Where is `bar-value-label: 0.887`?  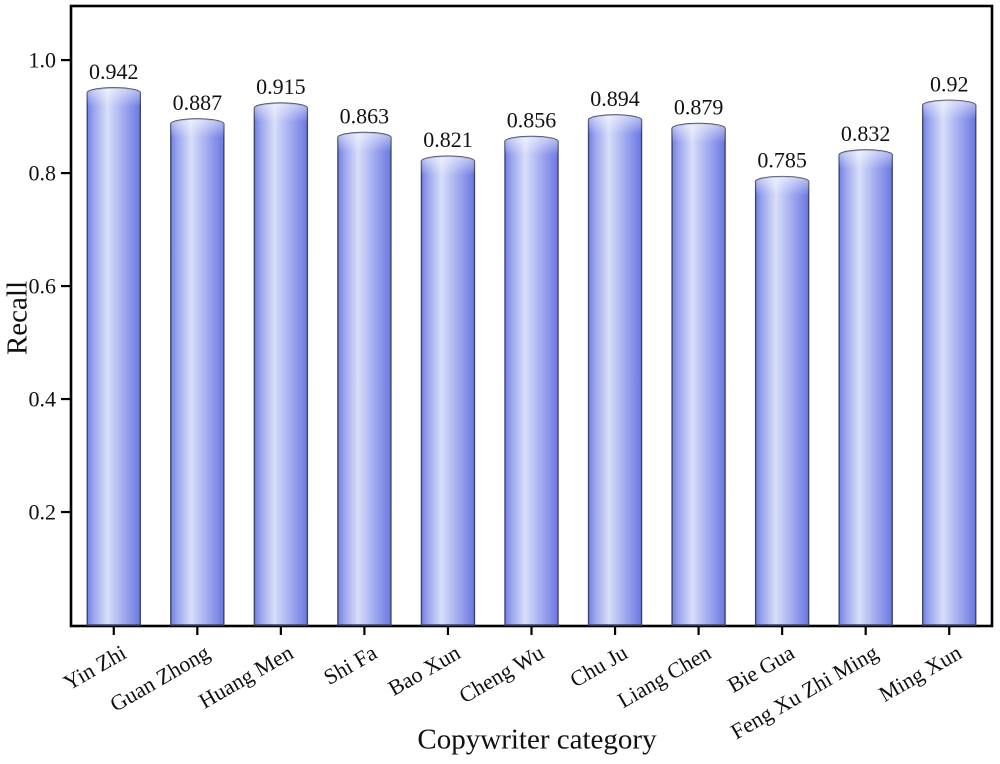 bar-value-label: 0.887 is located at coordinates (198, 102).